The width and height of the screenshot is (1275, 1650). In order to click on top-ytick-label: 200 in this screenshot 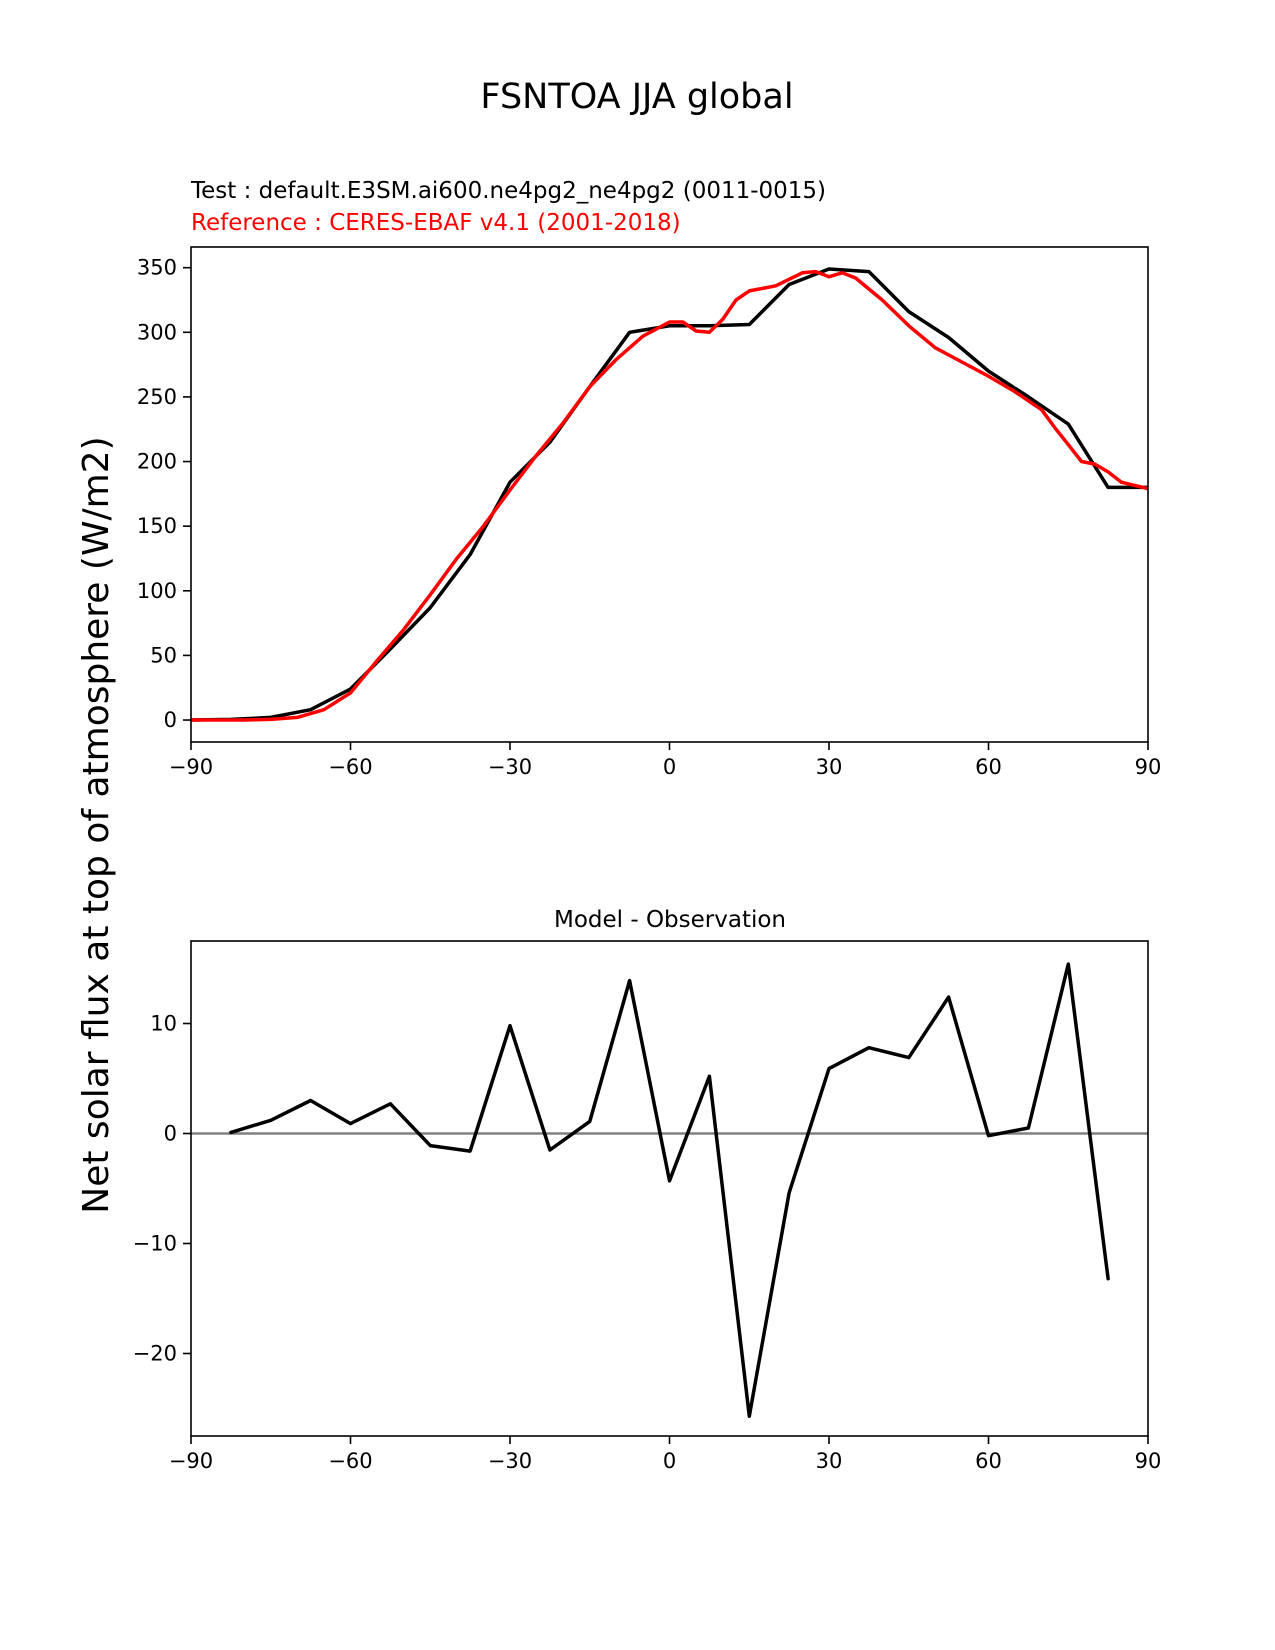, I will do `click(157, 462)`.